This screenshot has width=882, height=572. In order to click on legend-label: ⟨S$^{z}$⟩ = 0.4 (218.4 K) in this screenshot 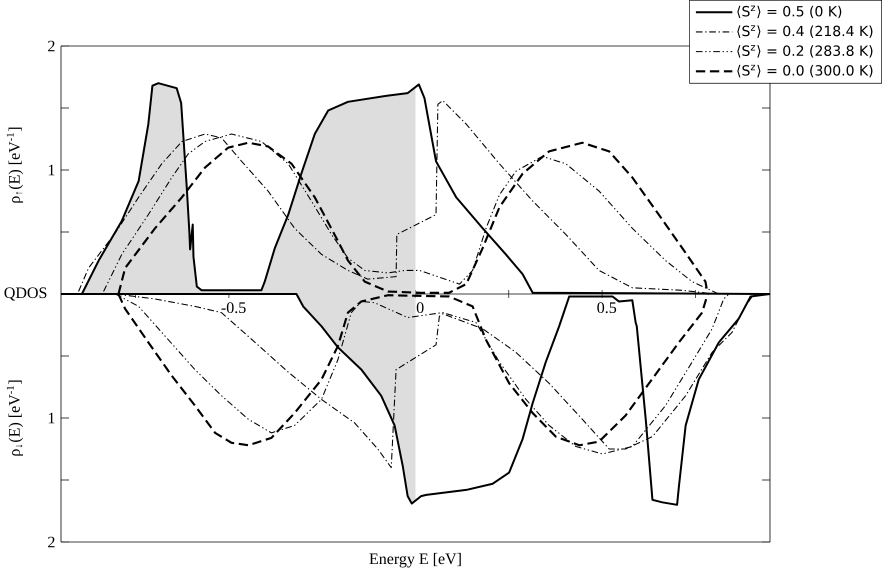, I will do `click(804, 31)`.